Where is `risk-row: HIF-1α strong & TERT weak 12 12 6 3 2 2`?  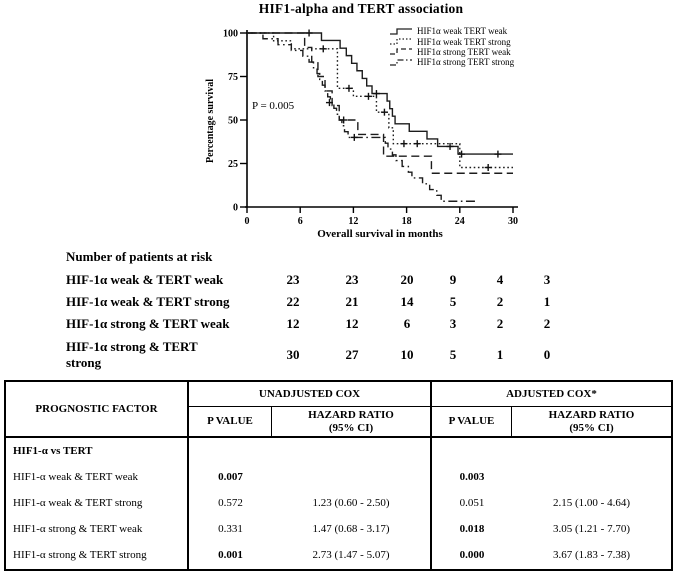 risk-row: HIF-1α strong & TERT weak 12 12 6 3 2 2 is located at coordinates (322, 324).